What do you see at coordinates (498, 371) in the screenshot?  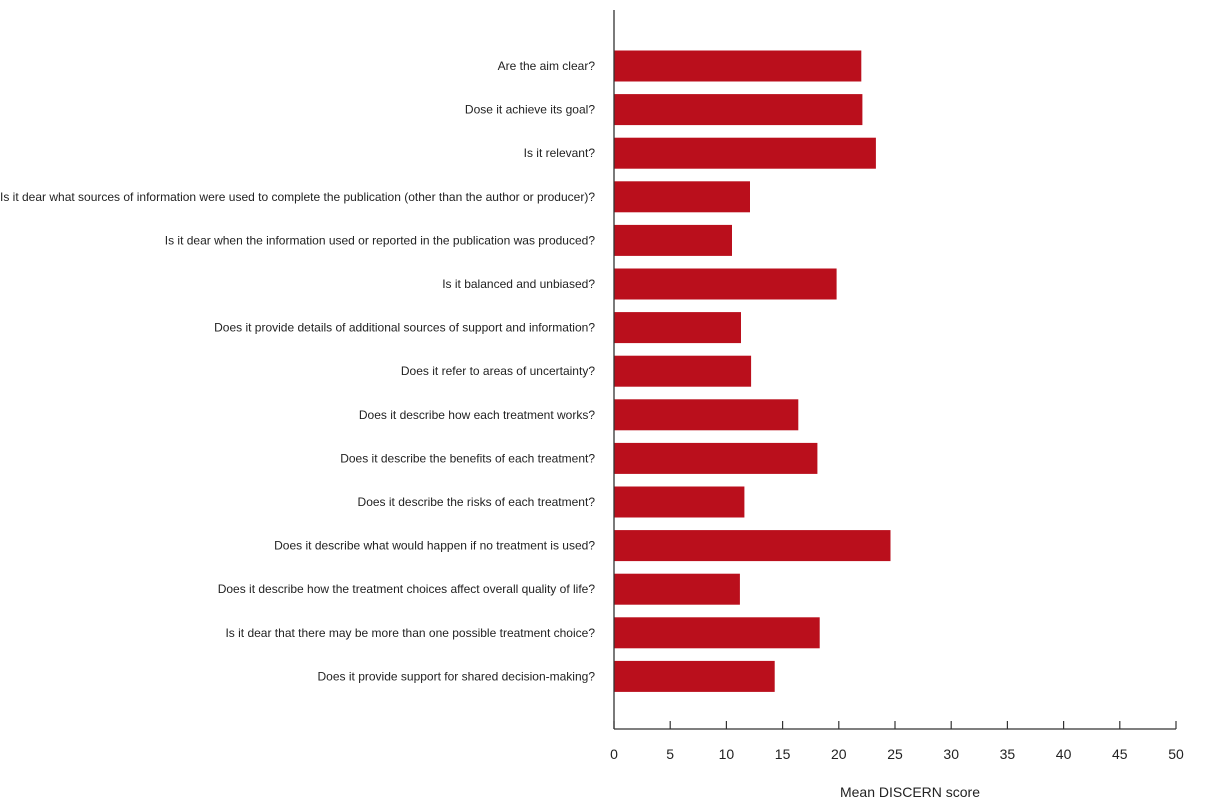 I see `category-label-8: Does it refer to areas of uncertainty?` at bounding box center [498, 371].